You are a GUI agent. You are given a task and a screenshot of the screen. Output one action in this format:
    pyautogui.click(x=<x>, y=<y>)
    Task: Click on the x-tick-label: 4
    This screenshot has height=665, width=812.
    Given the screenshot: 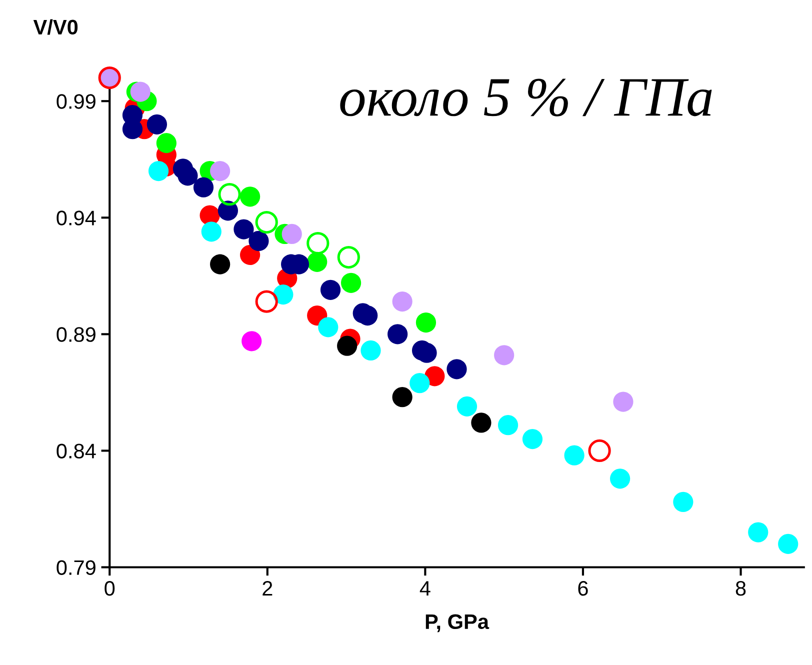 What is the action you would take?
    pyautogui.click(x=425, y=588)
    